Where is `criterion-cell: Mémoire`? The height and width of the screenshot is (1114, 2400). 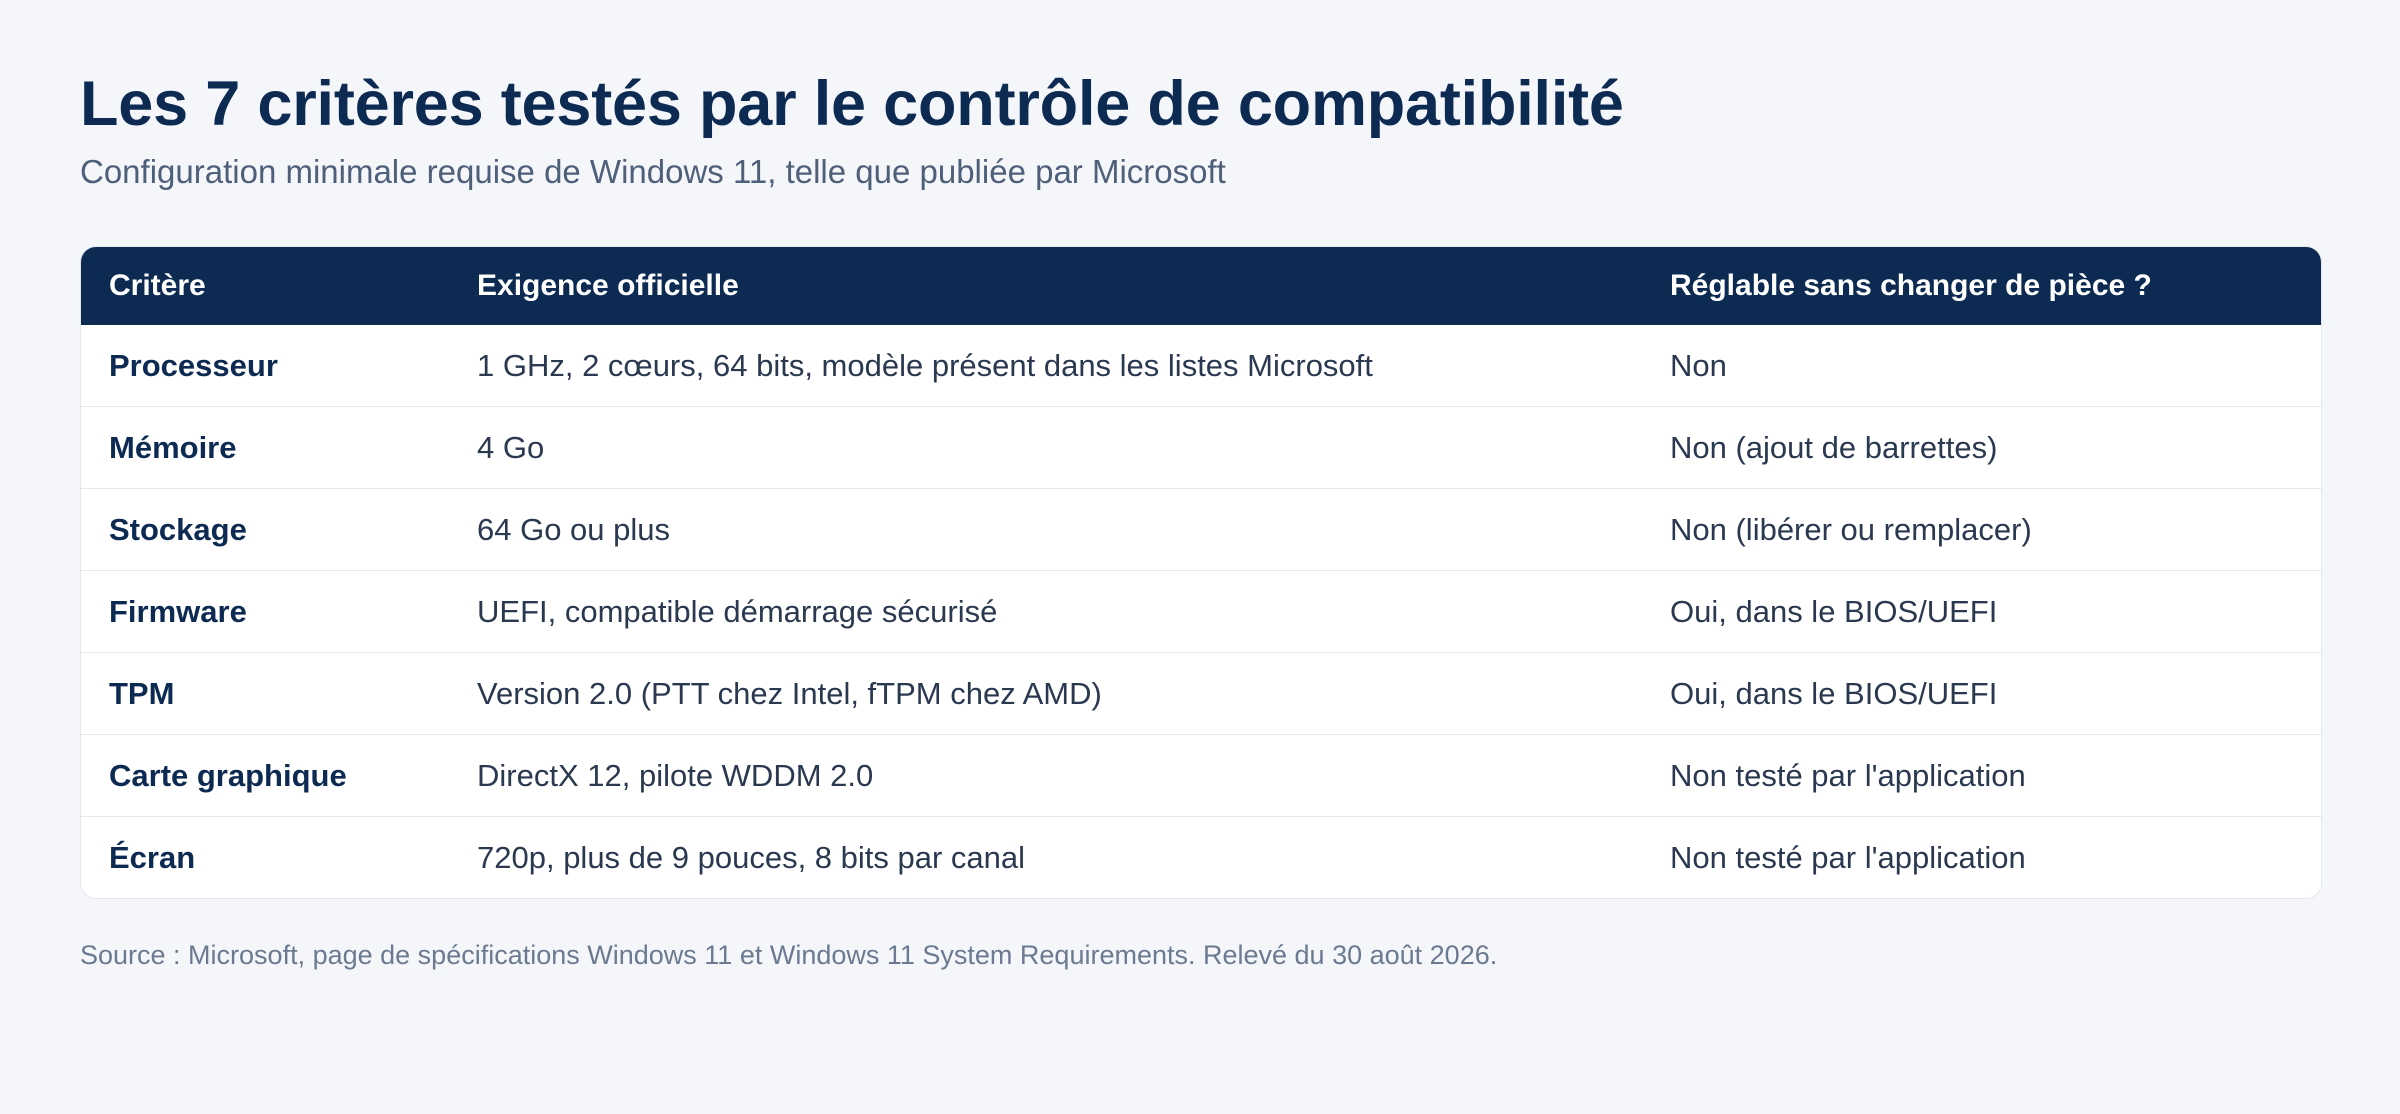 criterion-cell: Mémoire is located at coordinates (265, 447).